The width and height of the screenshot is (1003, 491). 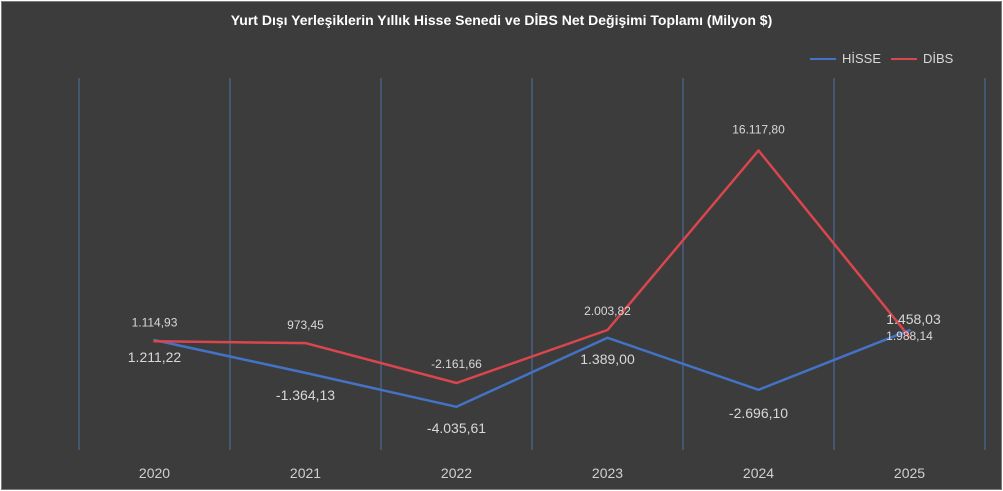 What do you see at coordinates (456, 428) in the screenshot?
I see `data-label-hisse-2022: -4.035,61` at bounding box center [456, 428].